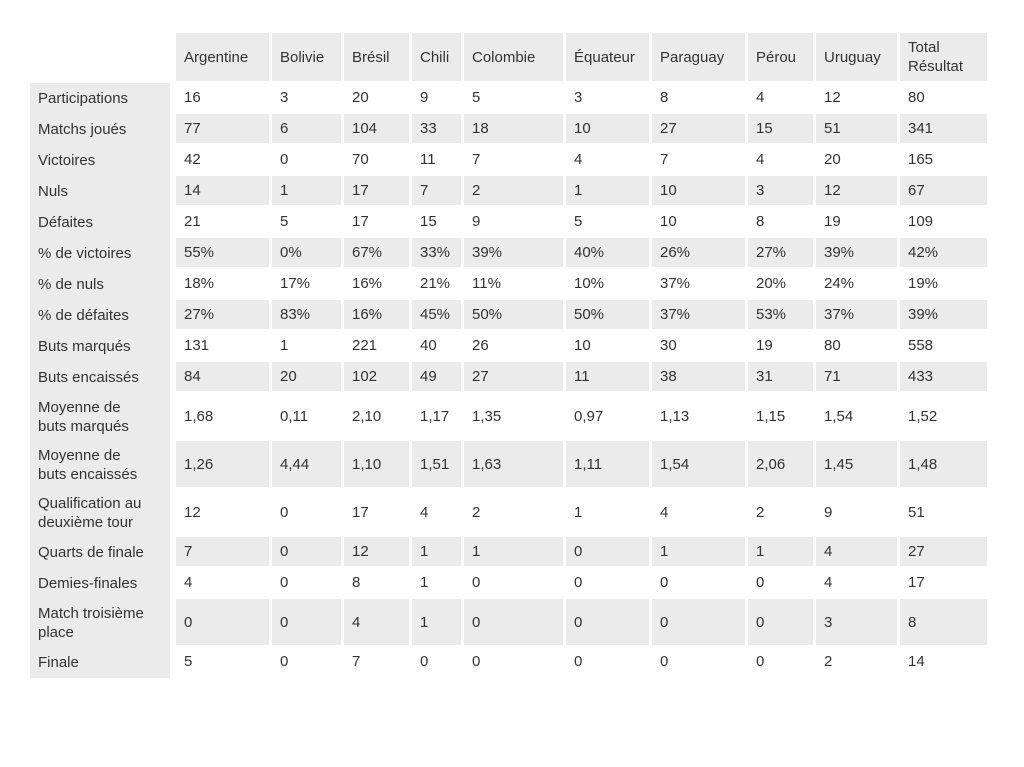 This screenshot has width=1024, height=767. What do you see at coordinates (700, 129) in the screenshot?
I see `data-cell: 27` at bounding box center [700, 129].